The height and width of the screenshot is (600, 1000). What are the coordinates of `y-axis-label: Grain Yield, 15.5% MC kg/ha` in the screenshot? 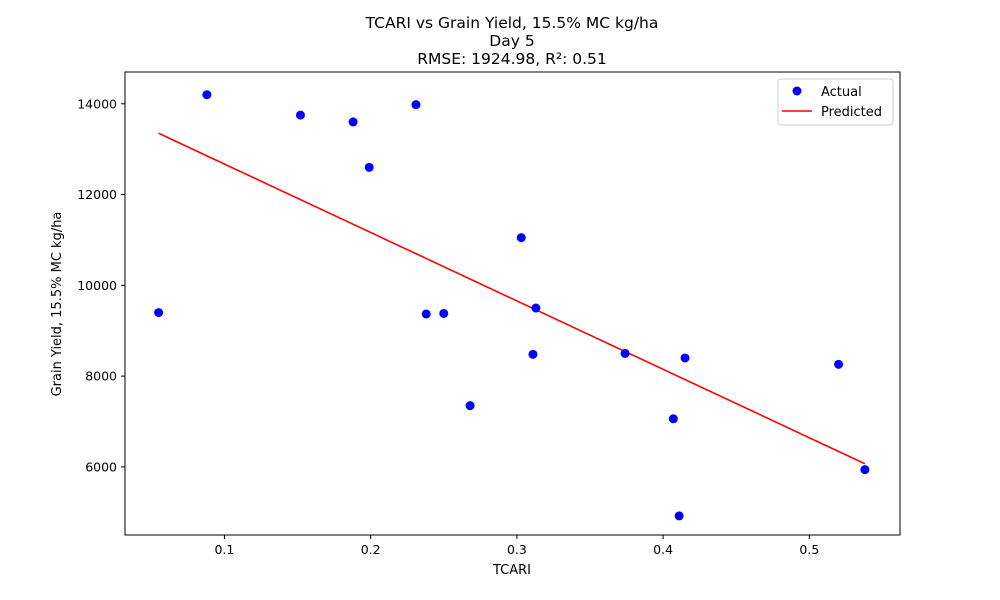 It's located at (57, 304).